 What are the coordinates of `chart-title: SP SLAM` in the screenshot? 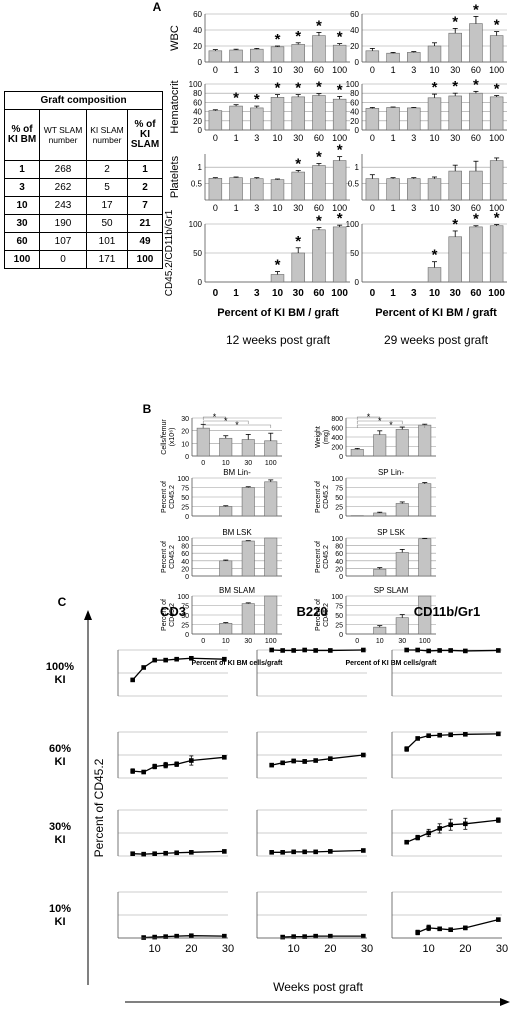 It's located at (391, 590).